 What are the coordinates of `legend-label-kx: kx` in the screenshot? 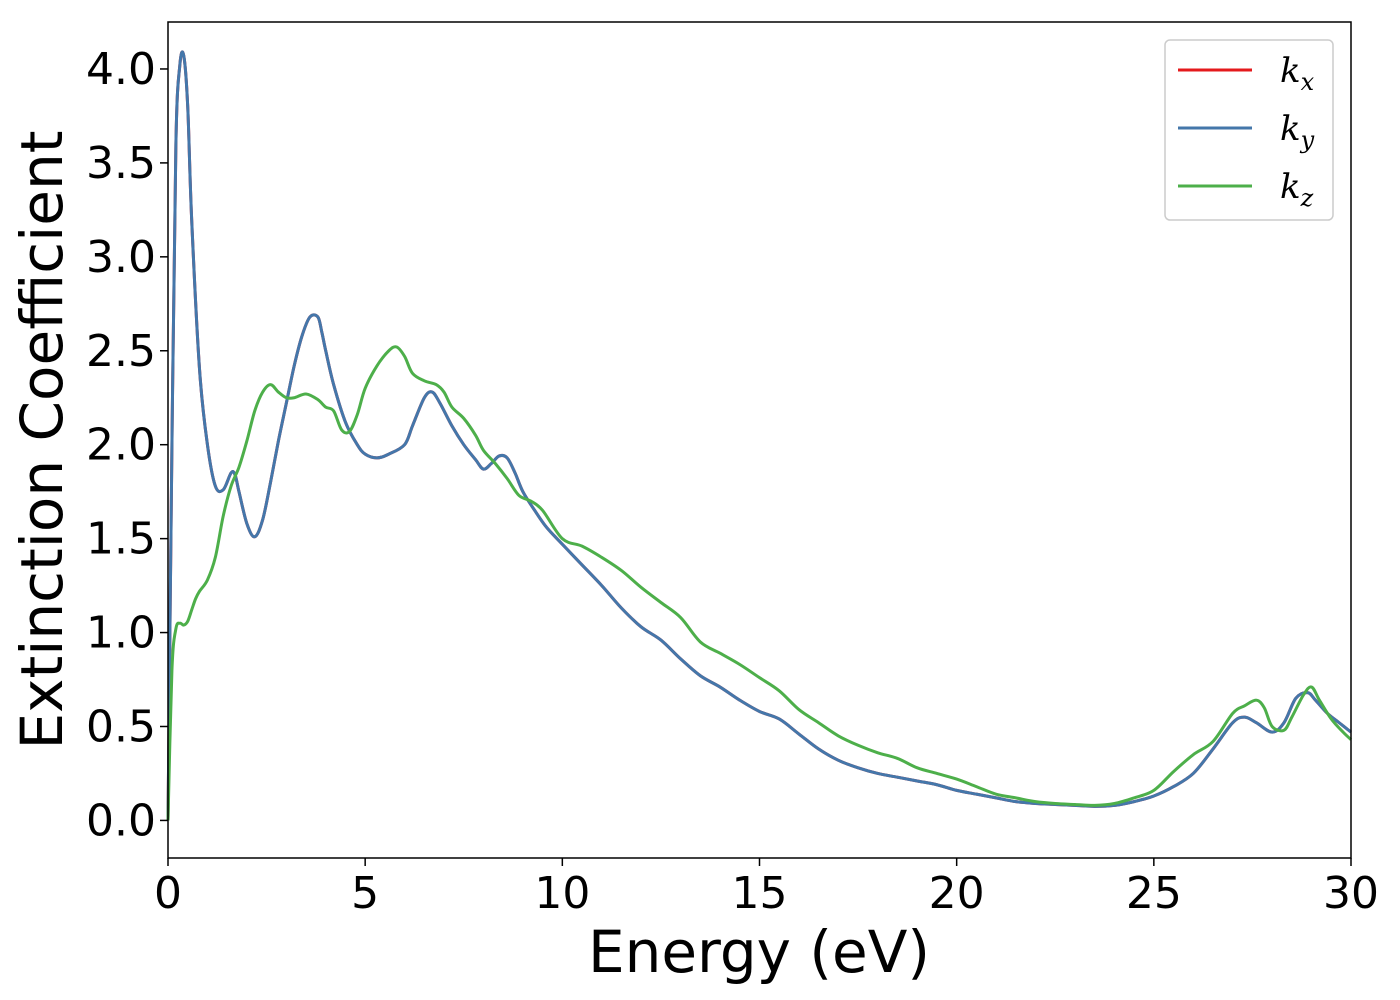 It's located at (1297, 73).